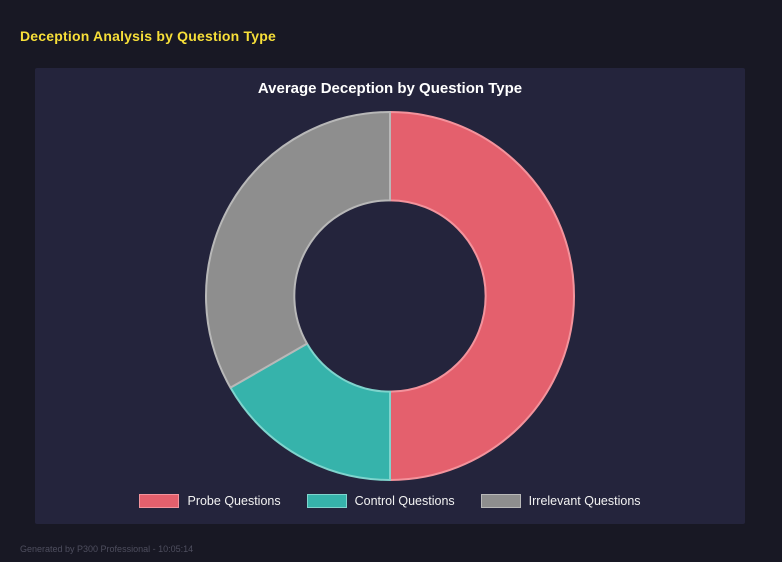 This screenshot has width=782, height=562. Describe the element at coordinates (584, 501) in the screenshot. I see `legend-label: Irrelevant Questions` at that location.